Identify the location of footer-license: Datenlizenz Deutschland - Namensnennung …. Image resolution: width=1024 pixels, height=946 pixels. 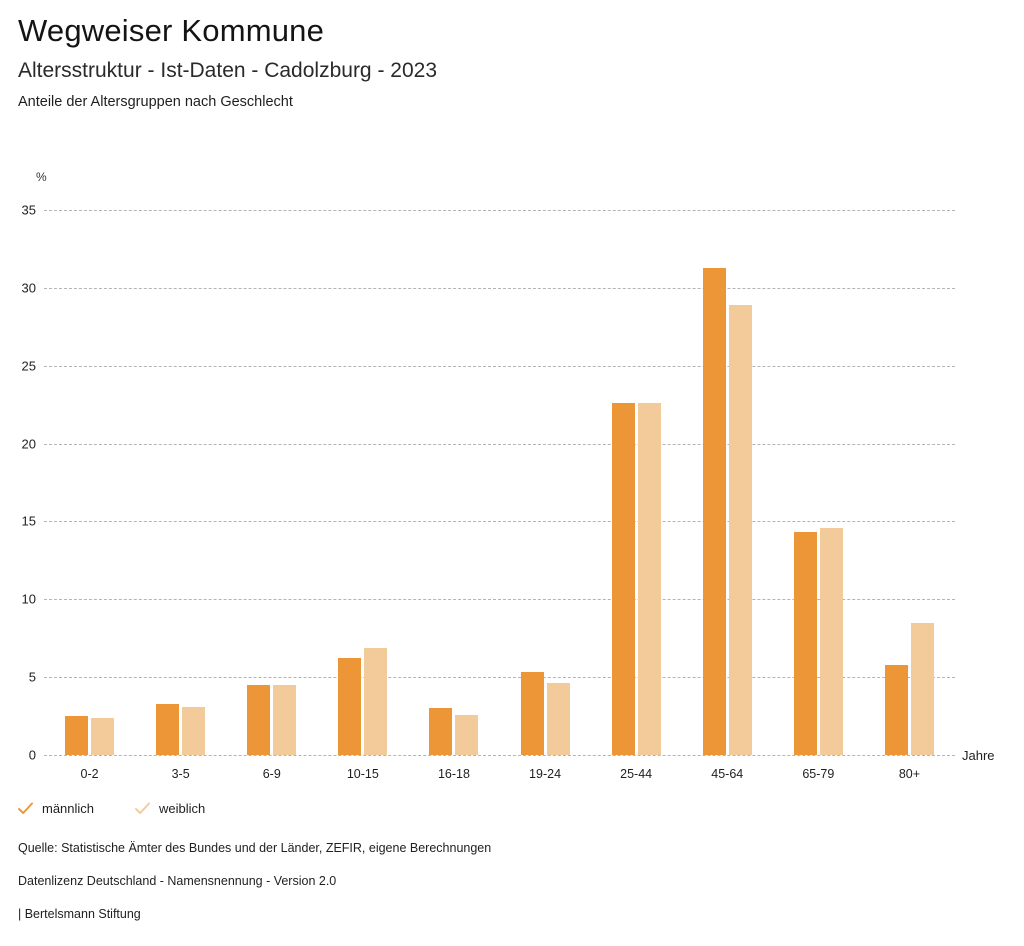
(177, 880).